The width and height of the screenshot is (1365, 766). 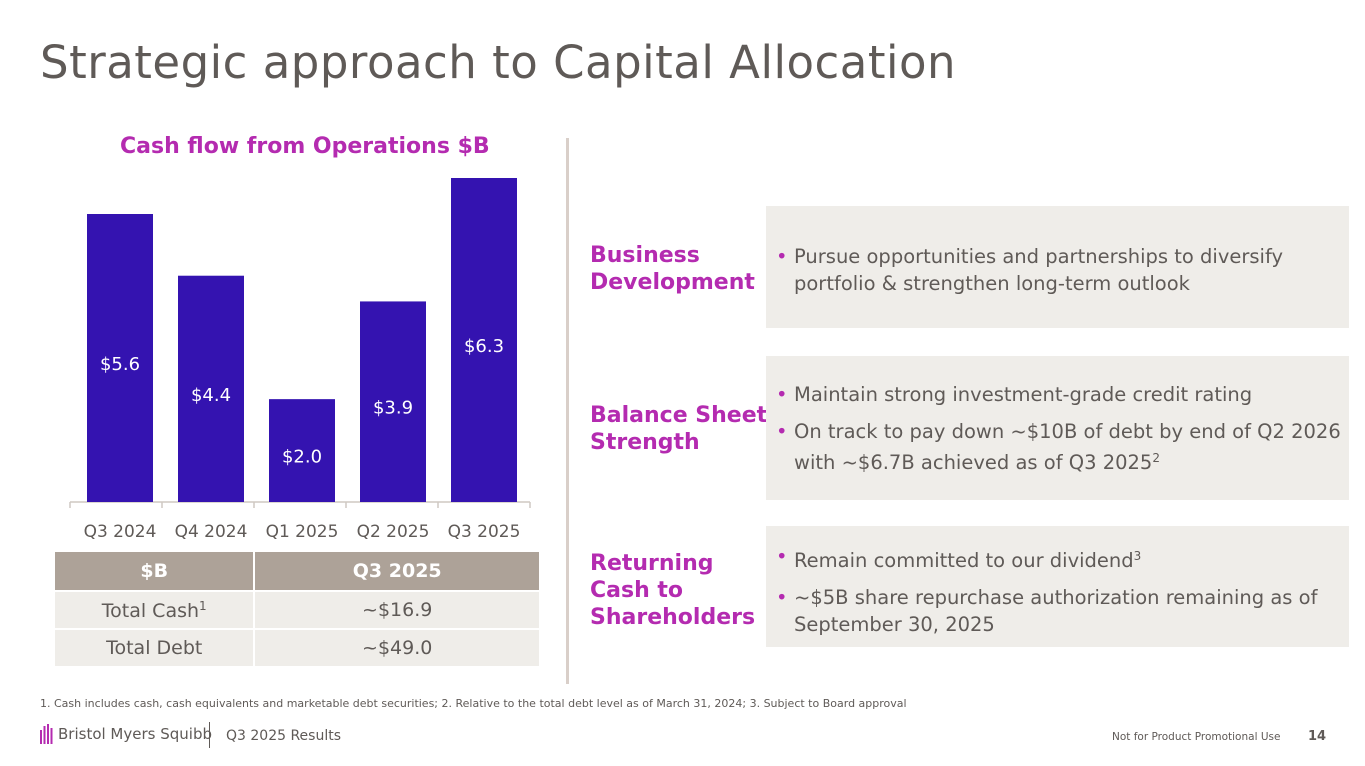 I want to click on page-title: Strategic approach to Capital Allocation, so click(x=498, y=62).